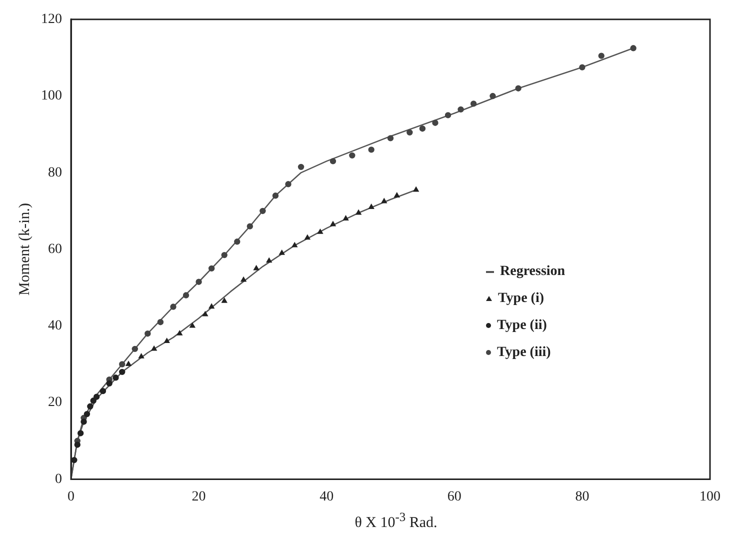 This screenshot has width=732, height=554. Describe the element at coordinates (51, 20) in the screenshot. I see `y-tick-label: 120` at that location.